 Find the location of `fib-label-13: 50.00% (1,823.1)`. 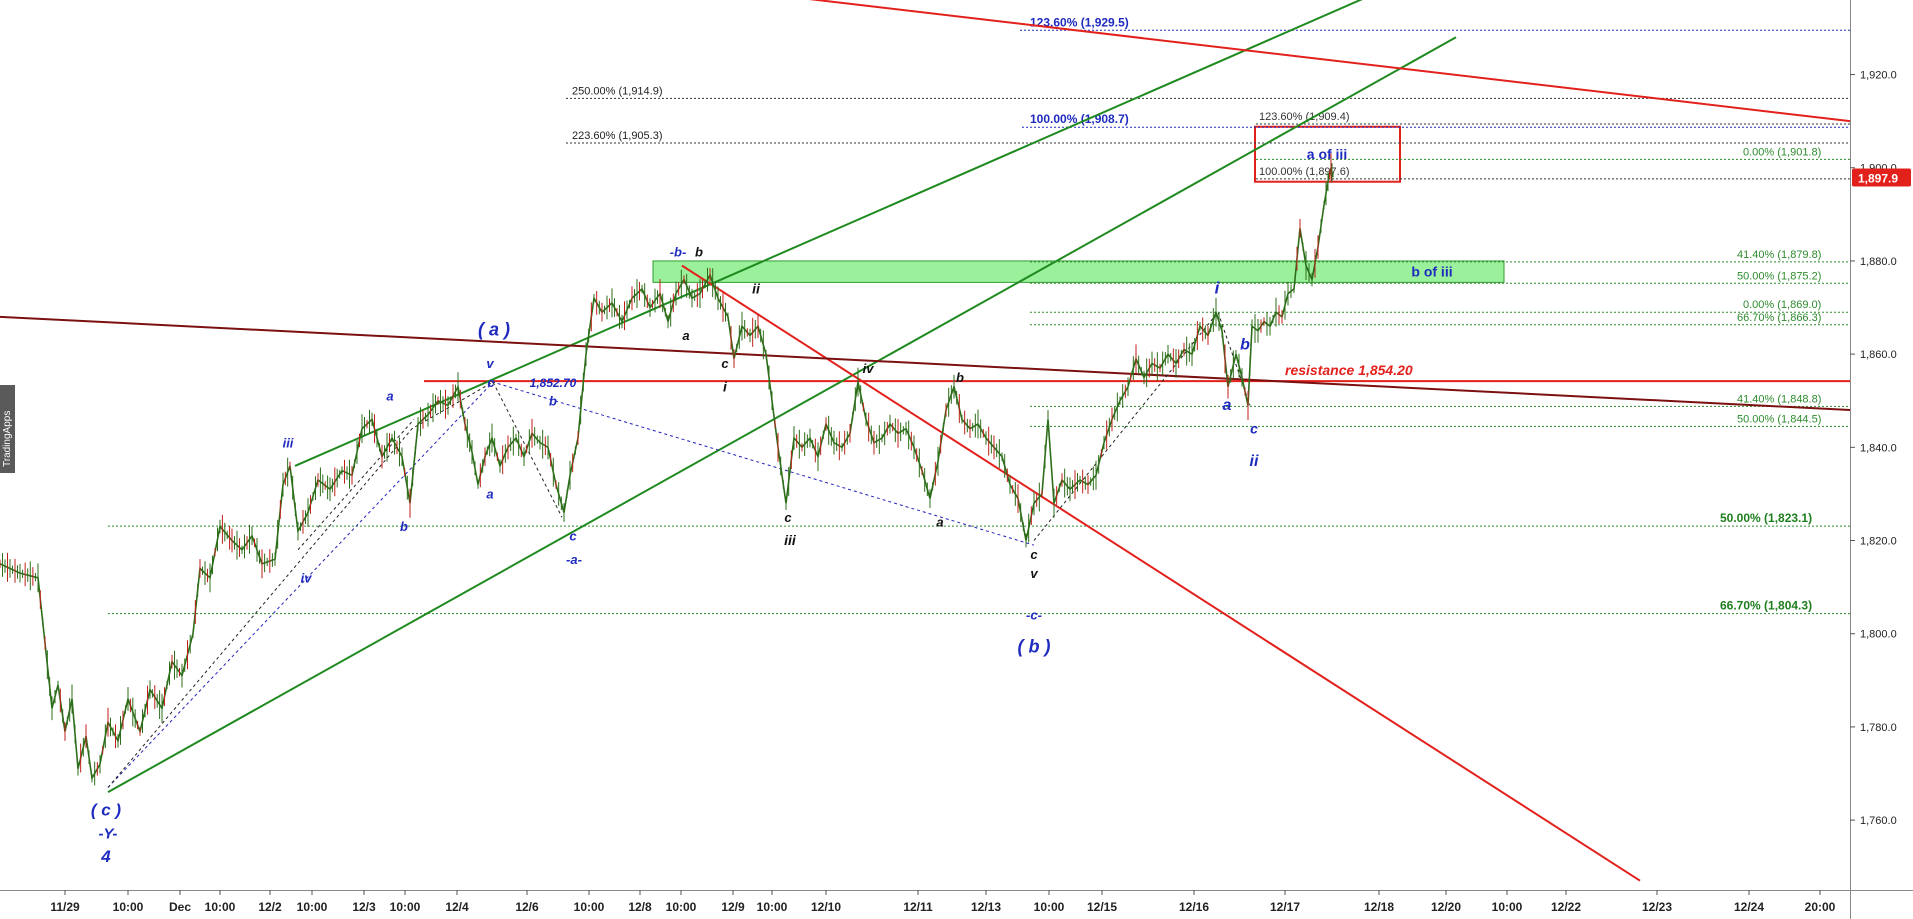

fib-label-13: 50.00% (1,823.1) is located at coordinates (1766, 518).